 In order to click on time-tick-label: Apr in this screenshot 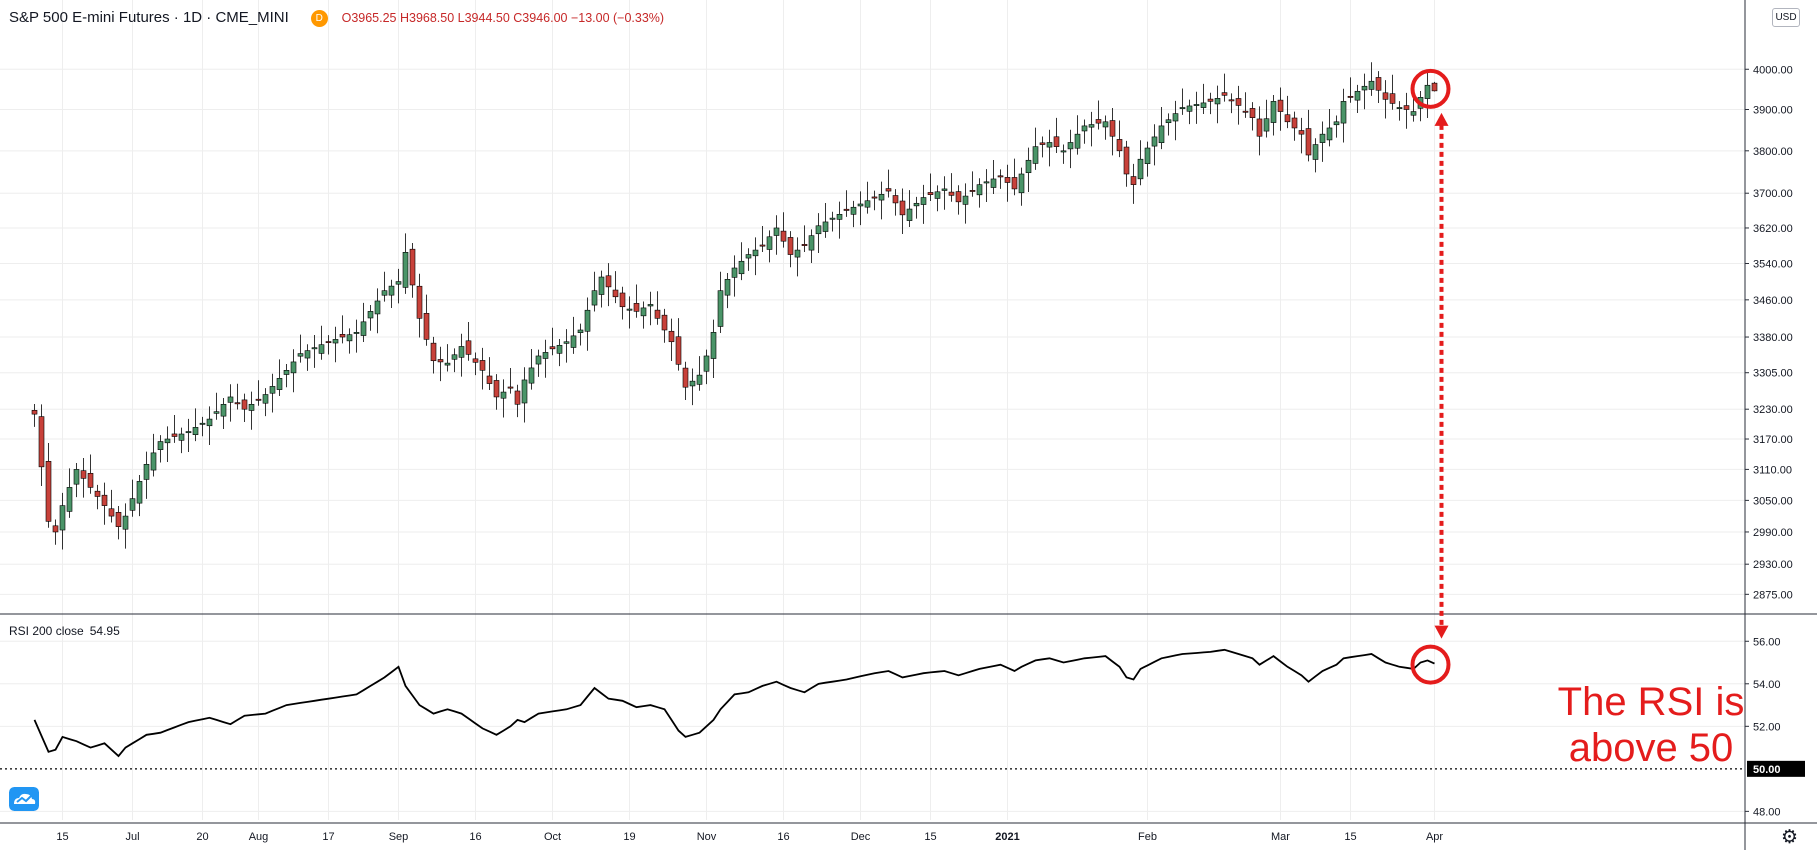, I will do `click(1434, 837)`.